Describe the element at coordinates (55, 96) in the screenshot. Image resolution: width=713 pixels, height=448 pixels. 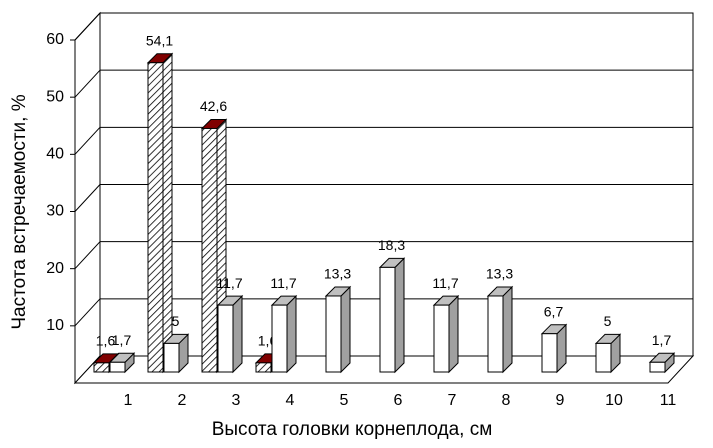
I see `y-tick-label: 50` at that location.